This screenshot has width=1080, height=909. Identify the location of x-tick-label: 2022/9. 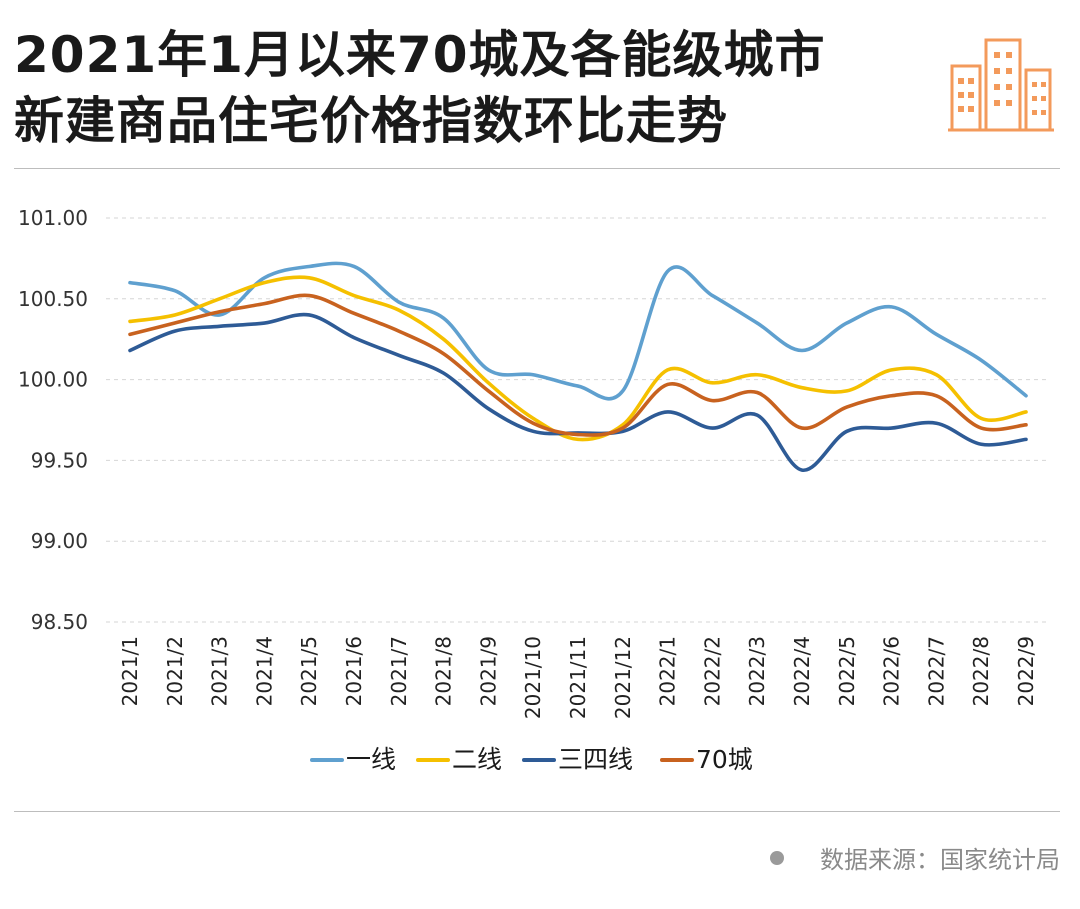
(1026, 671).